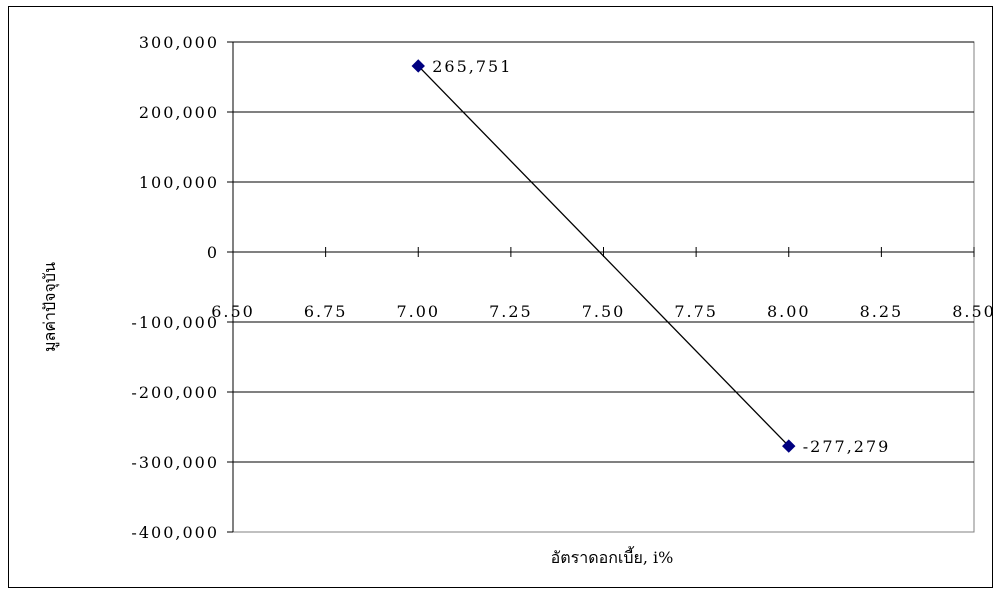 The image size is (999, 592). I want to click on data-label: 265,751, so click(472, 66).